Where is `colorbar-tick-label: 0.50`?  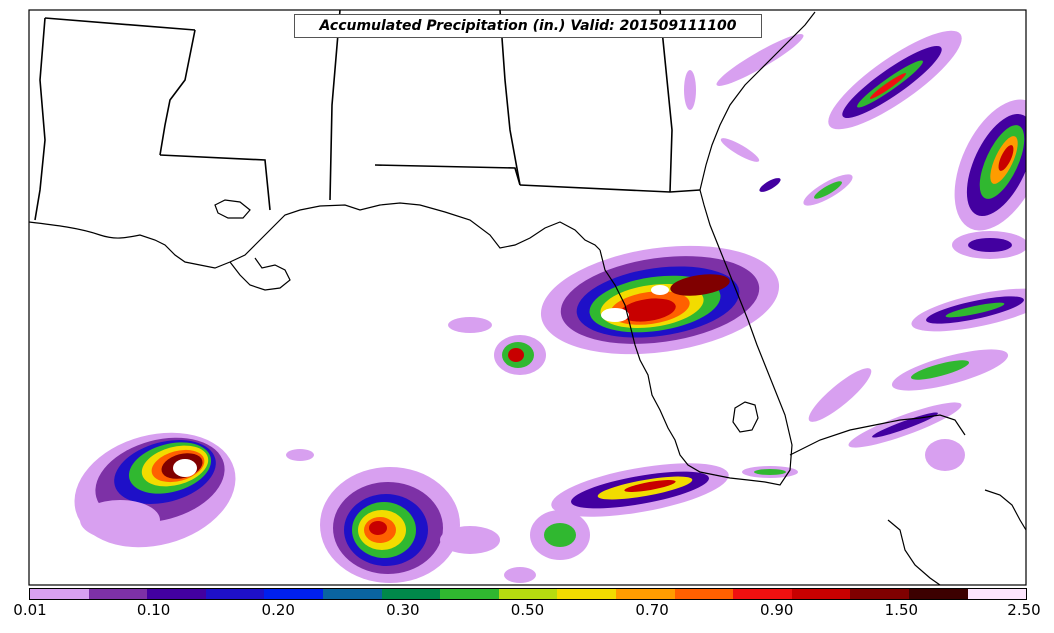 colorbar-tick-label: 0.50 is located at coordinates (527, 610).